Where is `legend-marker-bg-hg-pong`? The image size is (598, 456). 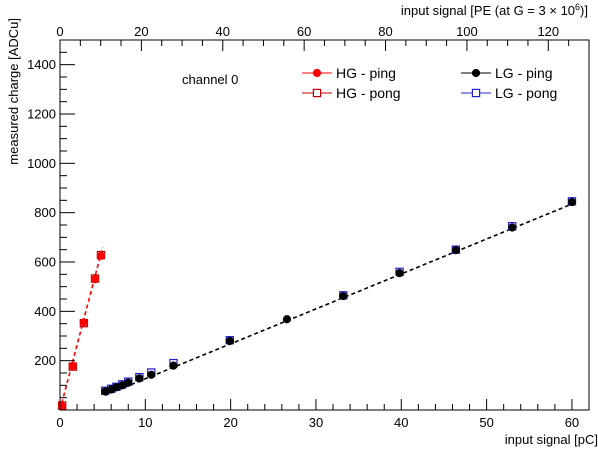 legend-marker-bg-hg-pong is located at coordinates (317, 93).